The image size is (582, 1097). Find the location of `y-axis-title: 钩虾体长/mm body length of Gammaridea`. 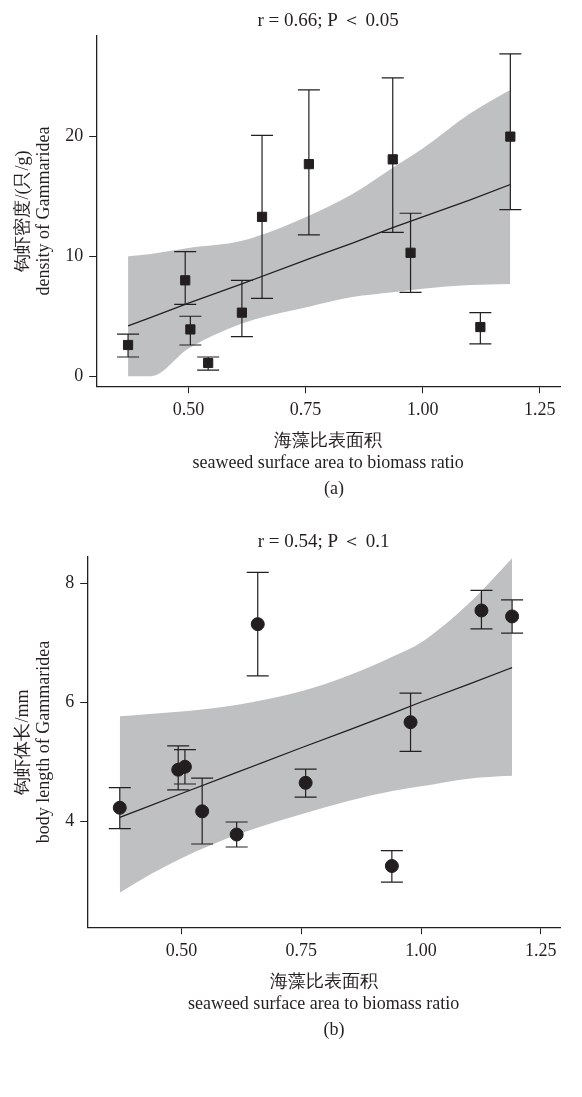

y-axis-title: 钩虾体长/mm body length of Gammaridea is located at coordinates (32, 742).